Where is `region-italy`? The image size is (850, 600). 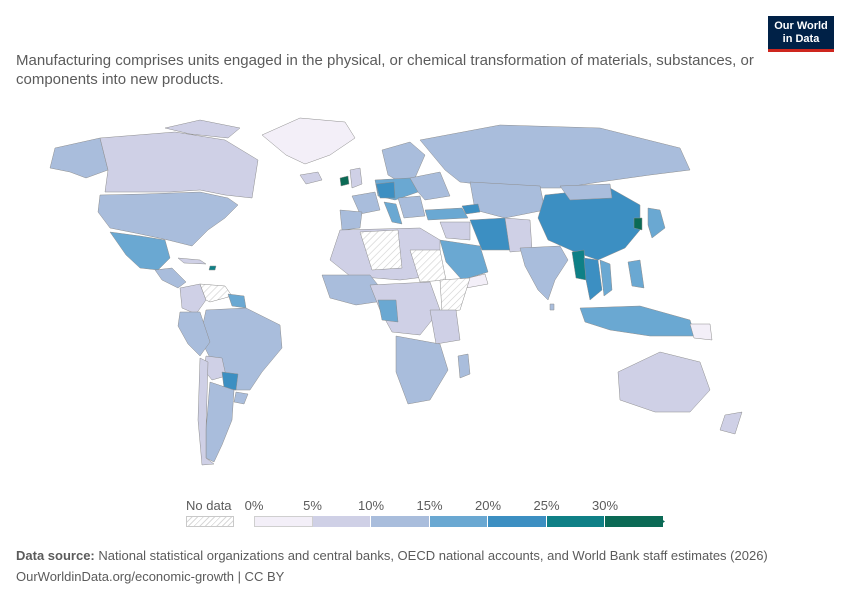
region-italy is located at coordinates (393, 213).